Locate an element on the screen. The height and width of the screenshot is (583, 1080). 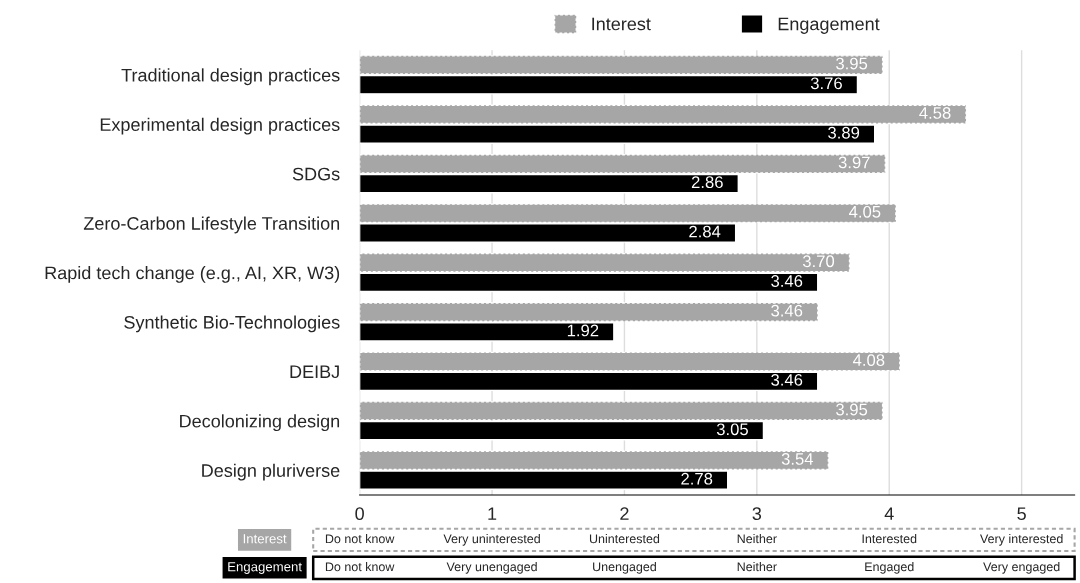
data-label: 4.58 is located at coordinates (935, 113).